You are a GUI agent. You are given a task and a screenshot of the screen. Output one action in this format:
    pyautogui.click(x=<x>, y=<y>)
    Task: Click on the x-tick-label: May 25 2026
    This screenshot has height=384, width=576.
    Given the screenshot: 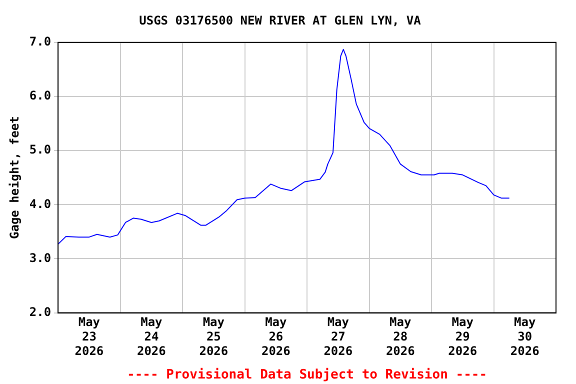 What is the action you would take?
    pyautogui.click(x=213, y=336)
    